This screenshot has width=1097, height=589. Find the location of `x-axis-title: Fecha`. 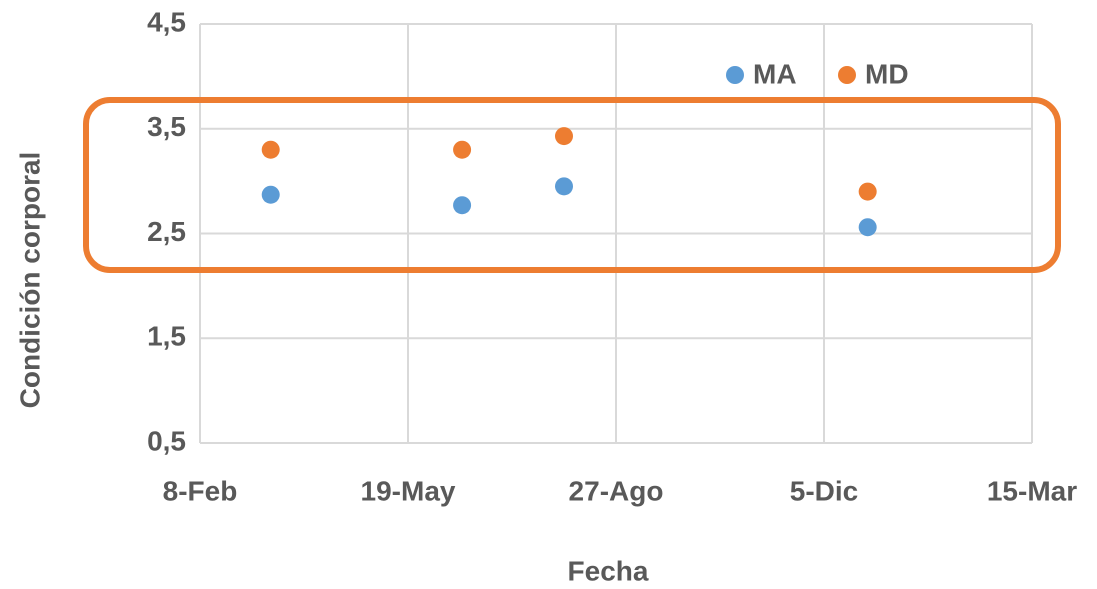

x-axis-title: Fecha is located at coordinates (608, 570).